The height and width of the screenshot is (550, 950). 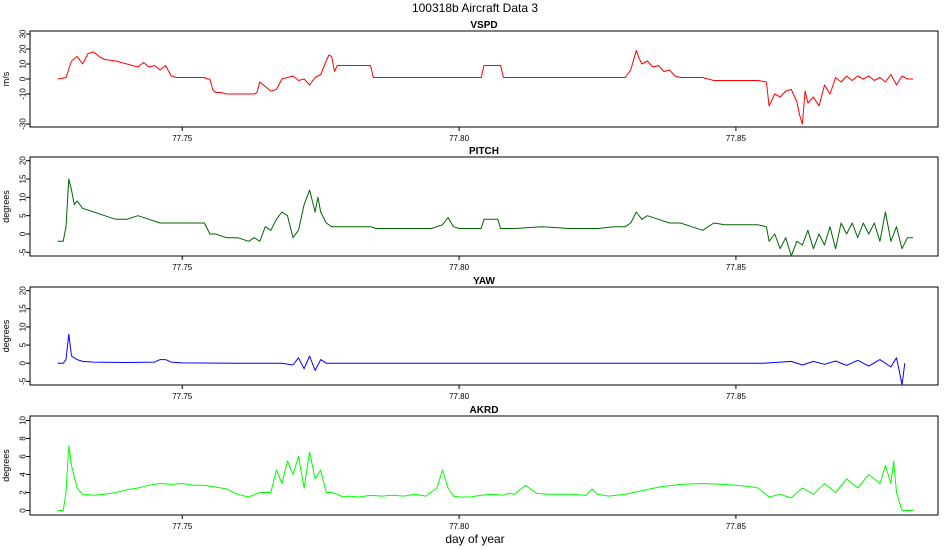 What do you see at coordinates (484, 281) in the screenshot?
I see `panel-title: YAW` at bounding box center [484, 281].